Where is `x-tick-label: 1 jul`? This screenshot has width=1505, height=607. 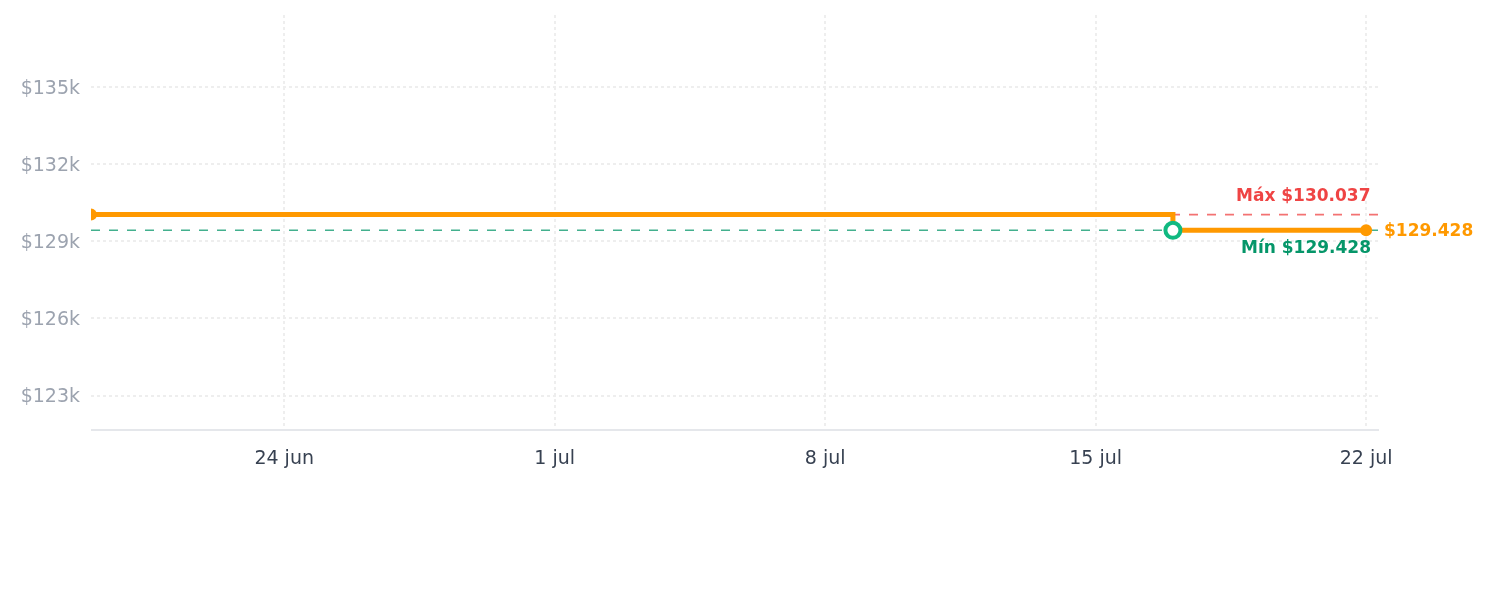 x-tick-label: 1 jul is located at coordinates (555, 456).